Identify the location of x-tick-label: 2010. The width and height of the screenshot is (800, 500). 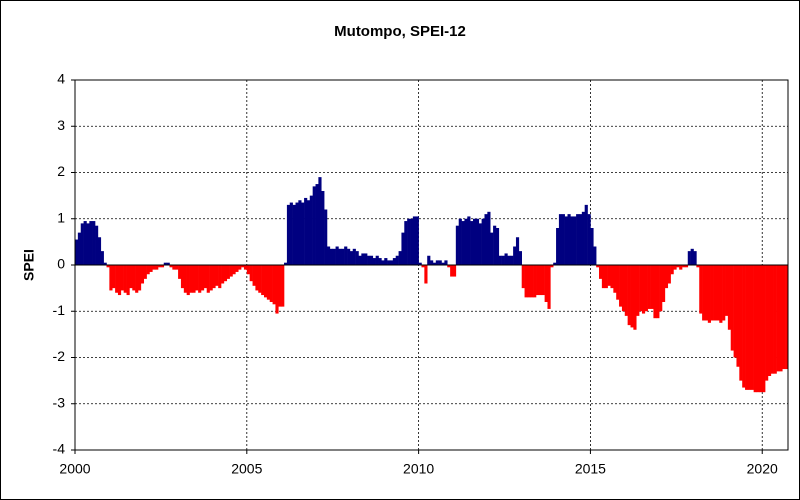
(418, 469).